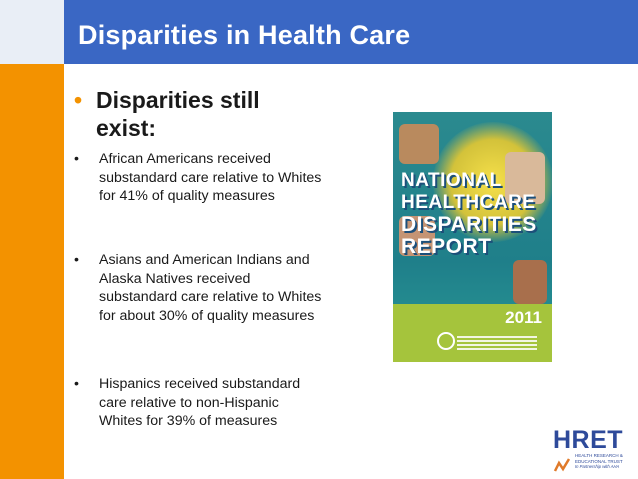 This screenshot has height=479, width=638. Describe the element at coordinates (469, 224) in the screenshot. I see `cover-line: DISPARITIES` at that location.